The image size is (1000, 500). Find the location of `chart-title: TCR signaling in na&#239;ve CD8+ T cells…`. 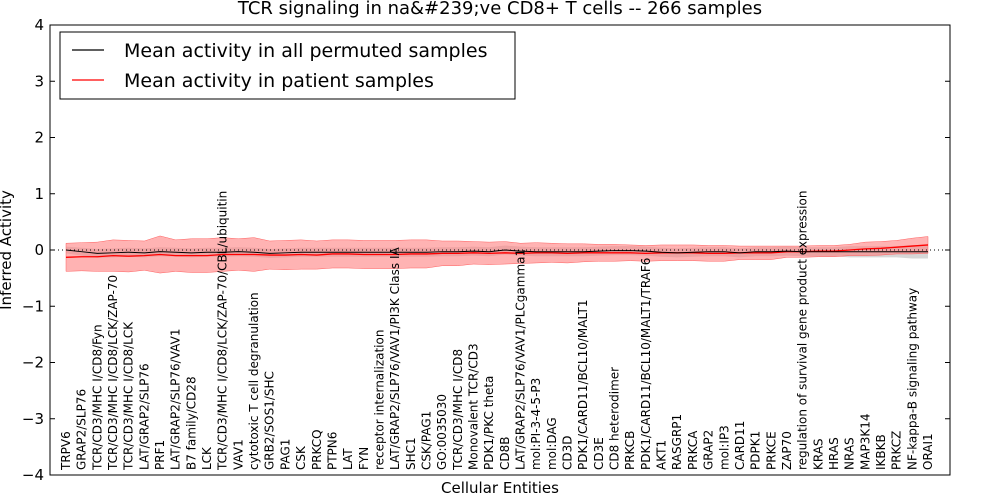

chart-title: TCR signaling in na&#239;ve CD8+ T cells… is located at coordinates (499, 9).